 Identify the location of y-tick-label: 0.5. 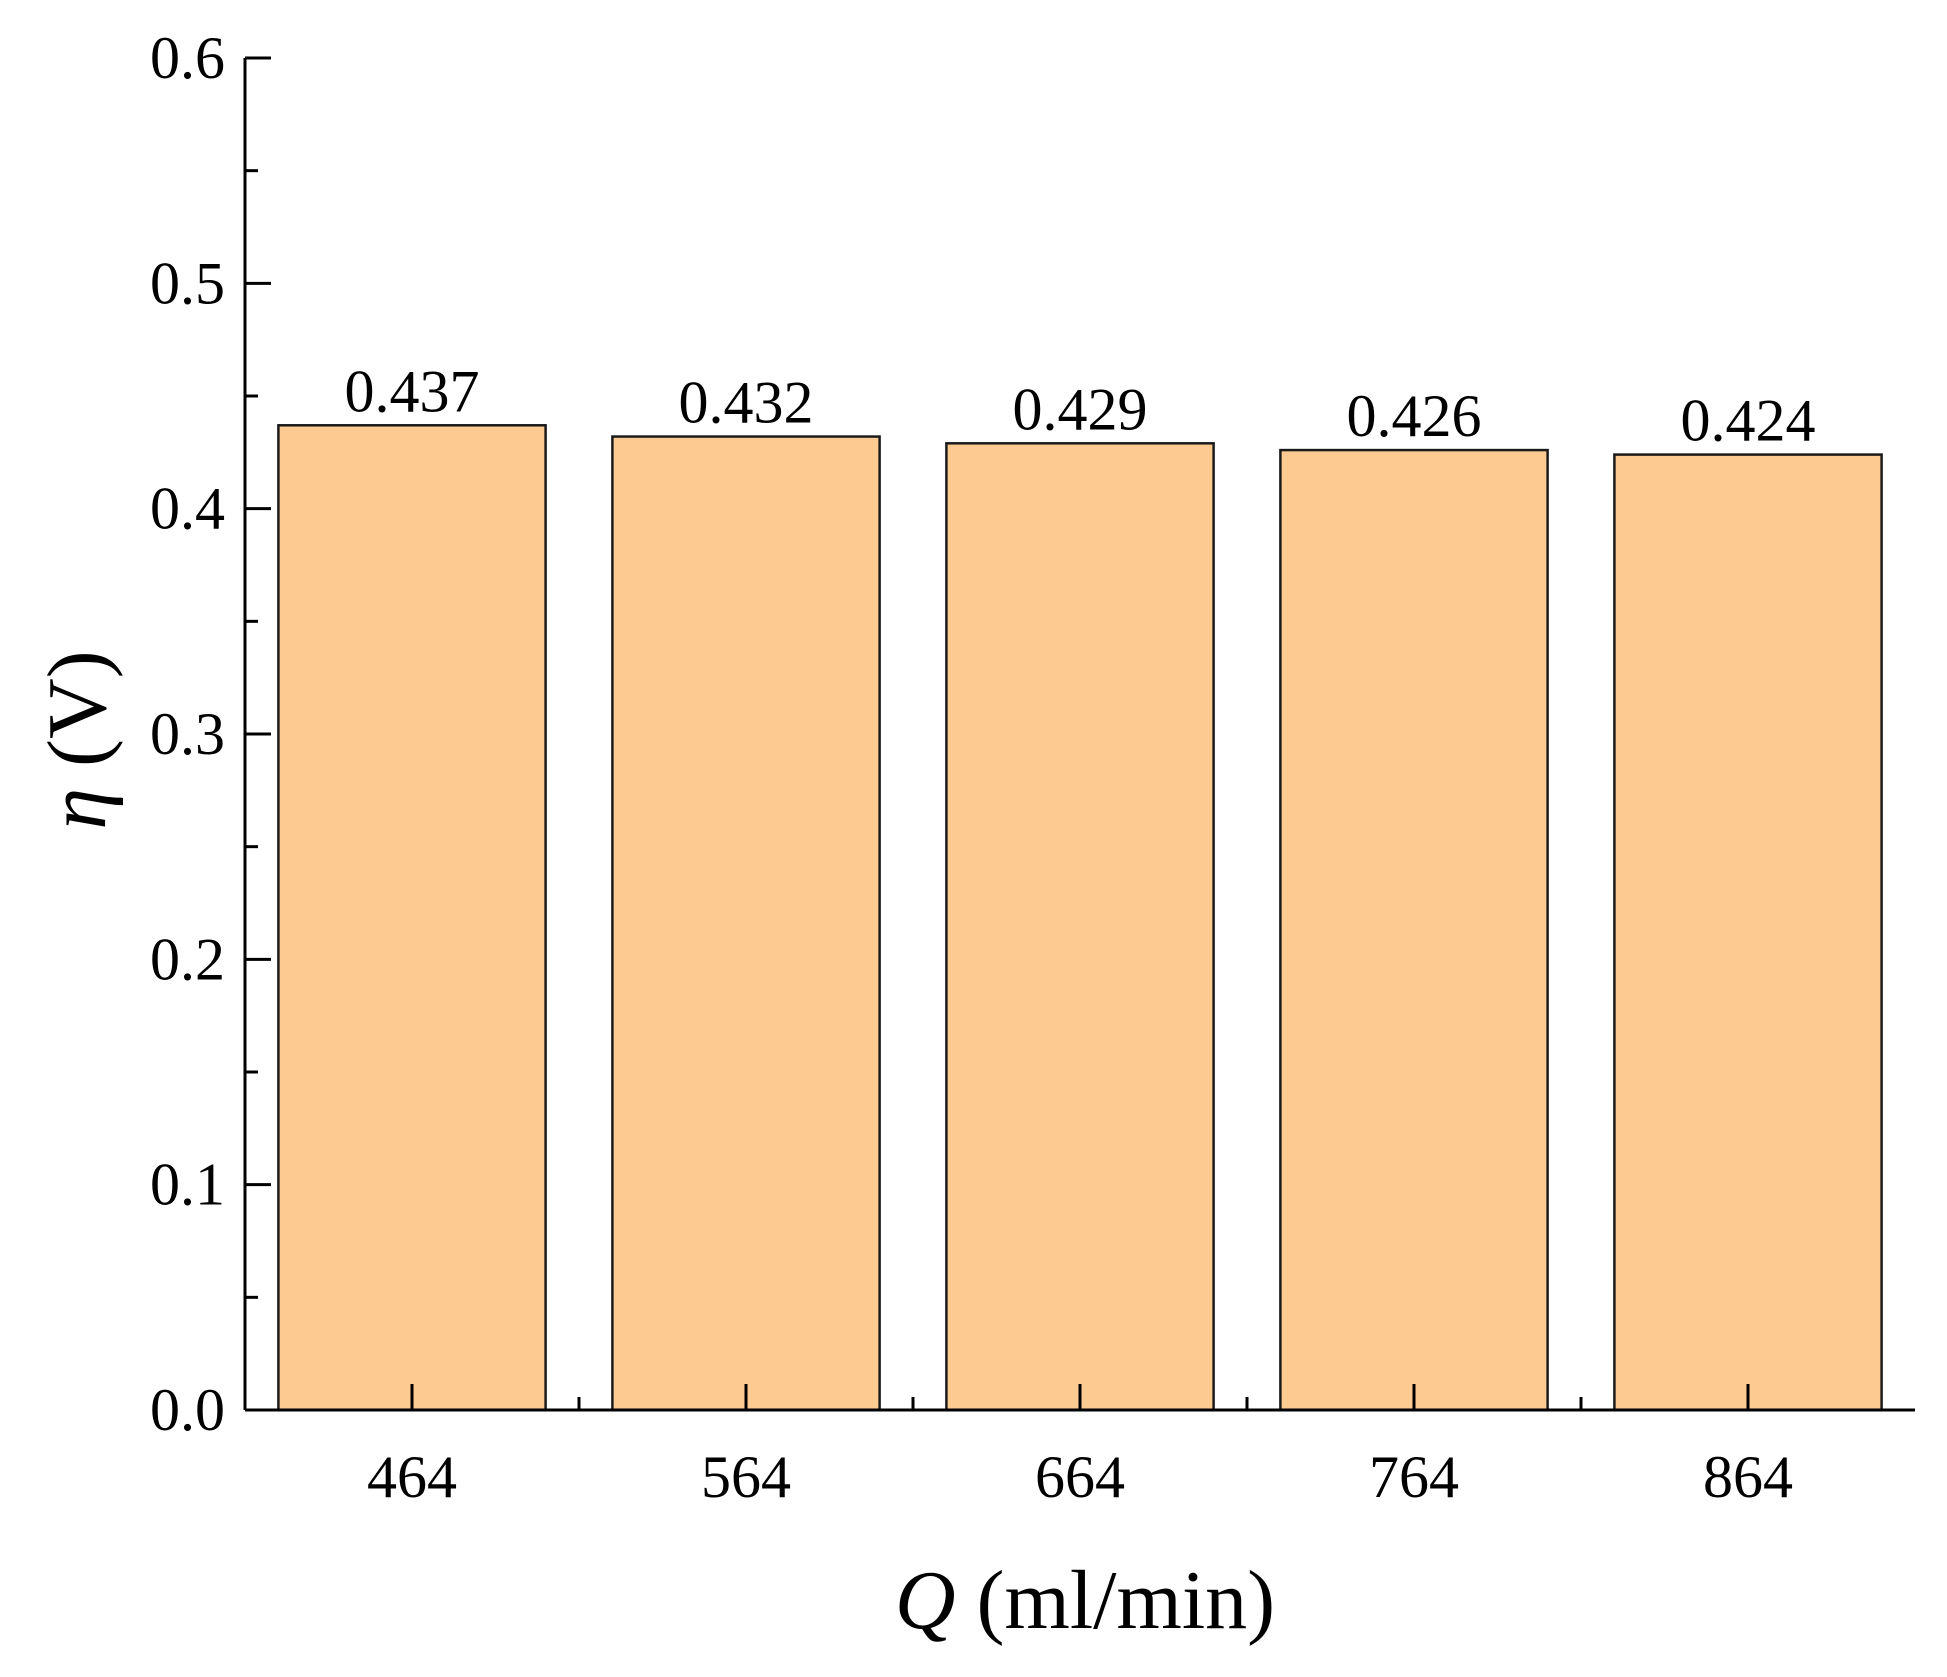
(187, 283).